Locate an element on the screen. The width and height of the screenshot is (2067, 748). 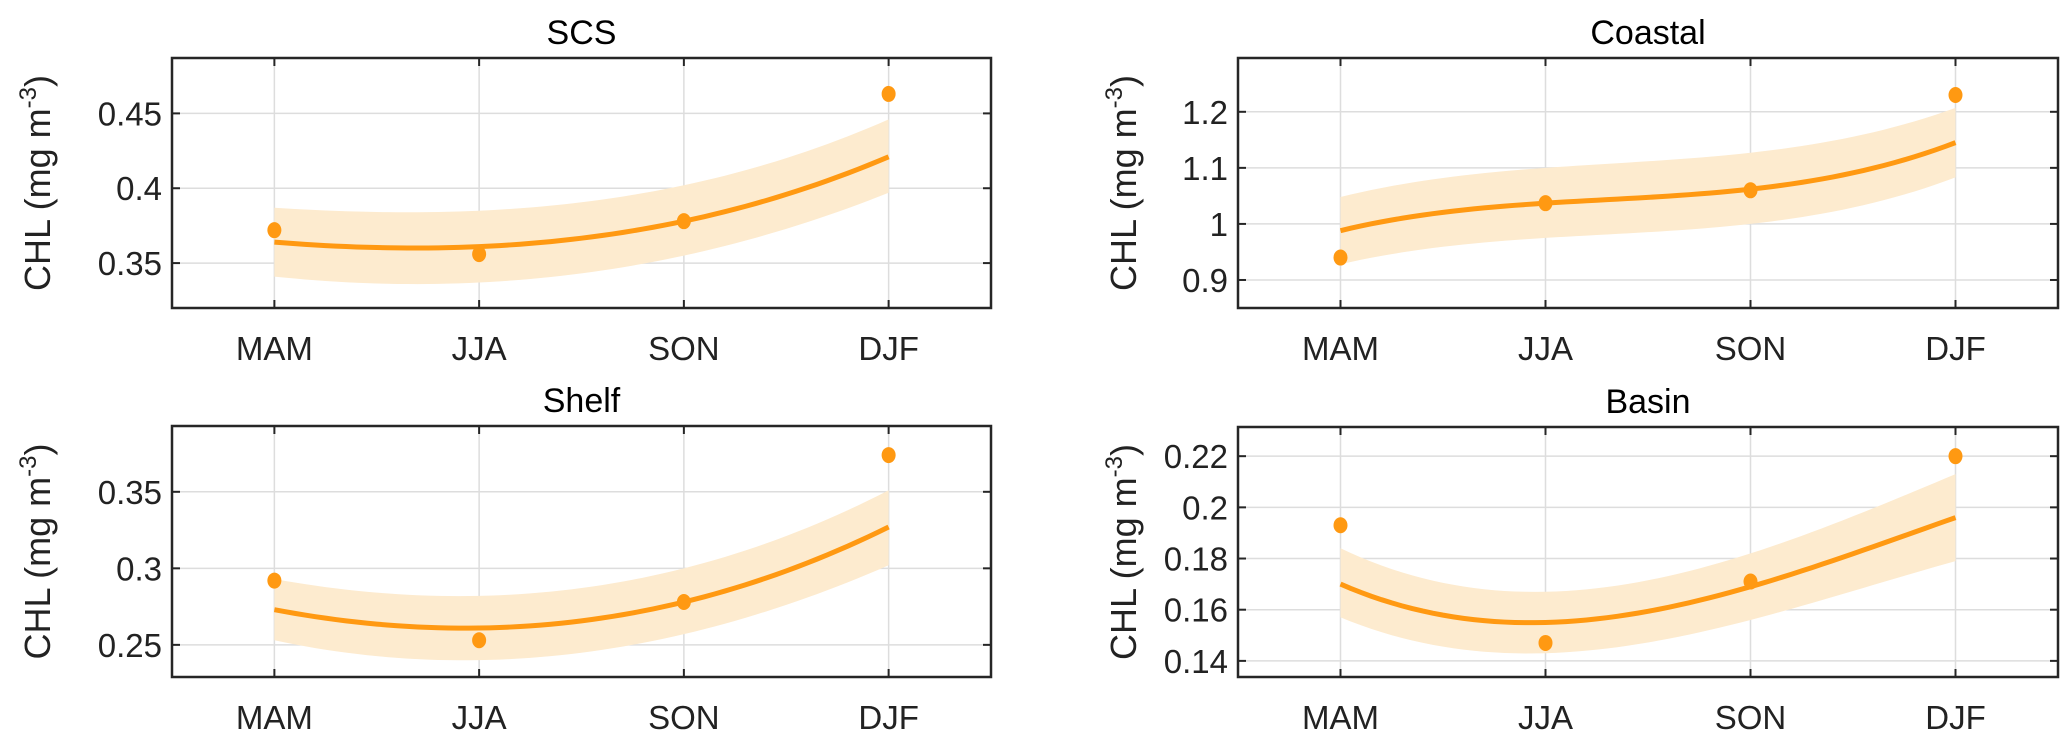
y-tick-label: 0.2 is located at coordinates (1205, 507).